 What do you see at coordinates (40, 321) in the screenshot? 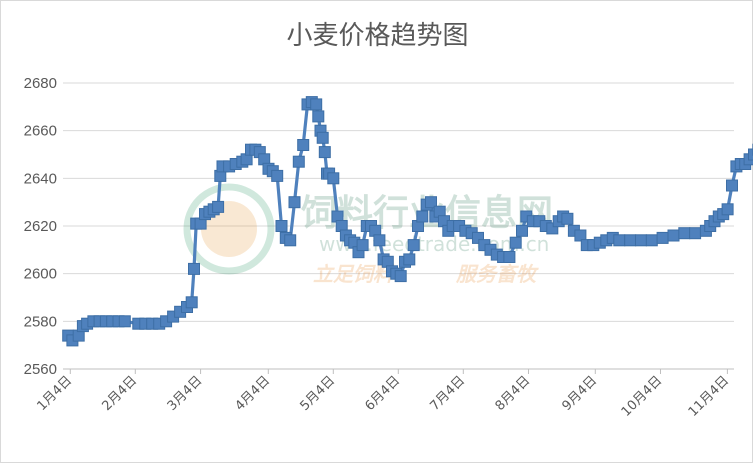
I see `y-tick-label: 2580` at bounding box center [40, 321].